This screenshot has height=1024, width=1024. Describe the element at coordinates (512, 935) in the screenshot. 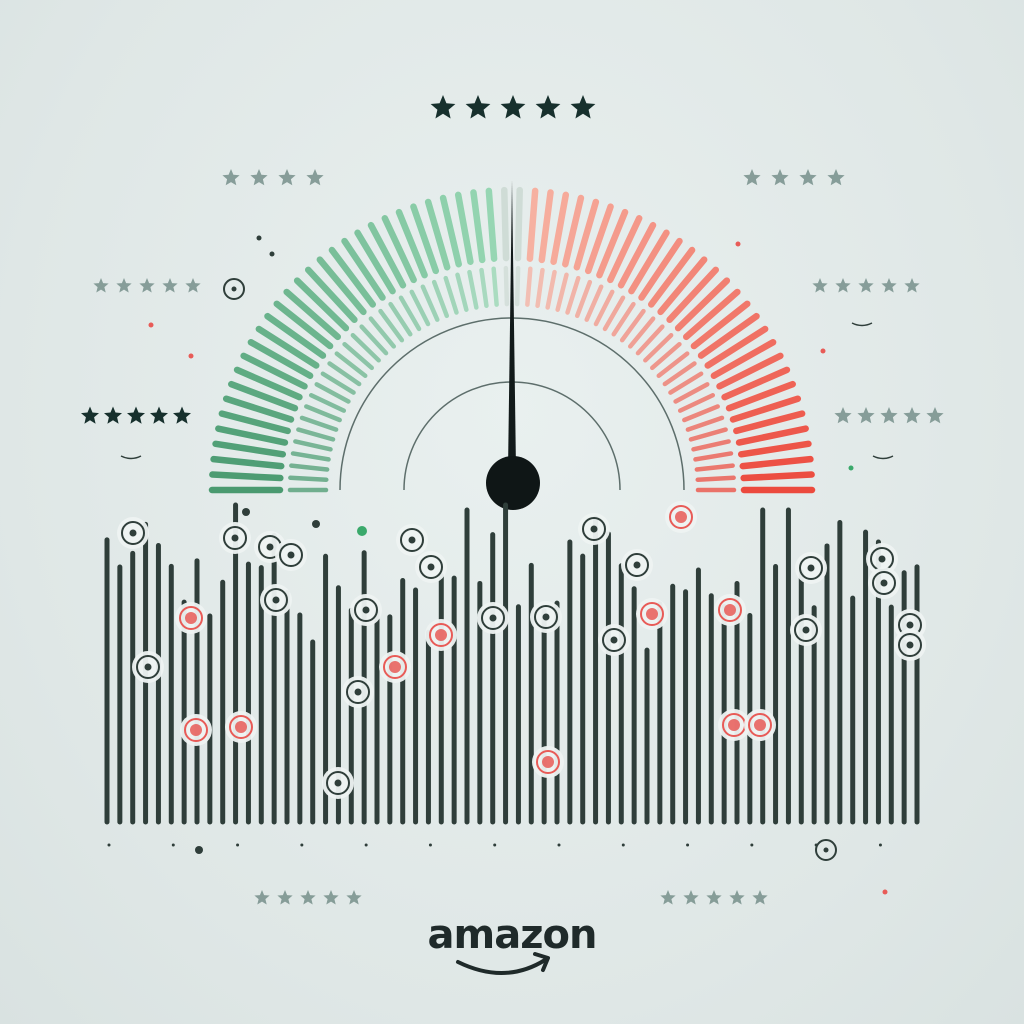

I see `amazon-logo: amazon` at that location.